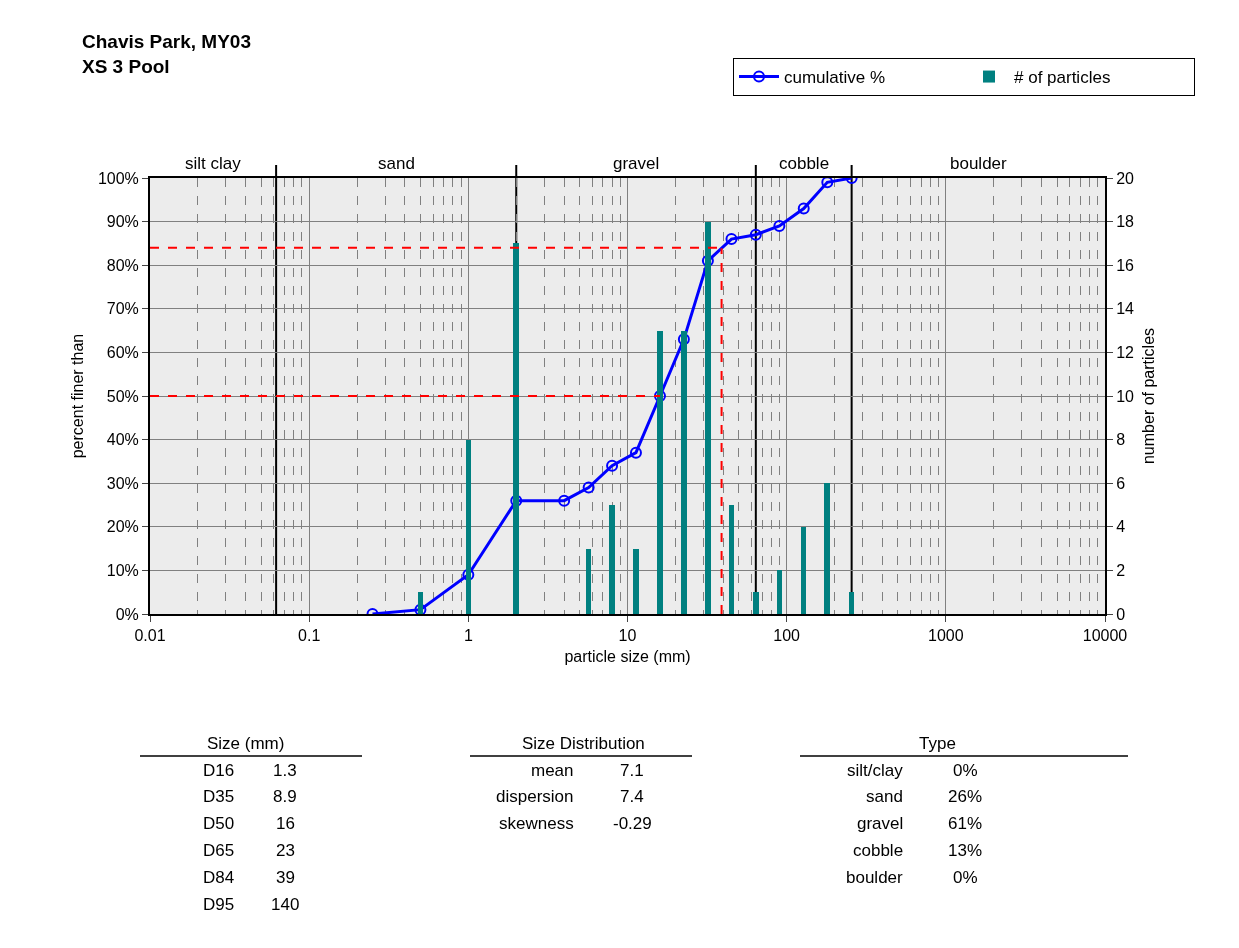 This screenshot has height=948, width=1239. I want to click on y2-tick-label: 4, so click(1121, 527).